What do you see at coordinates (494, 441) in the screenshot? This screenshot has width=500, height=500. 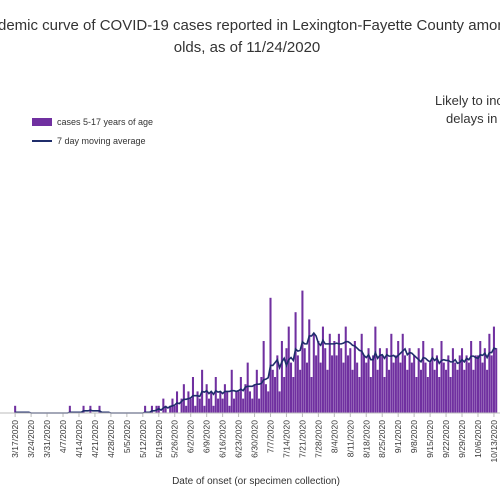 I see `x-tick-label: 10/13/2020` at bounding box center [494, 441].